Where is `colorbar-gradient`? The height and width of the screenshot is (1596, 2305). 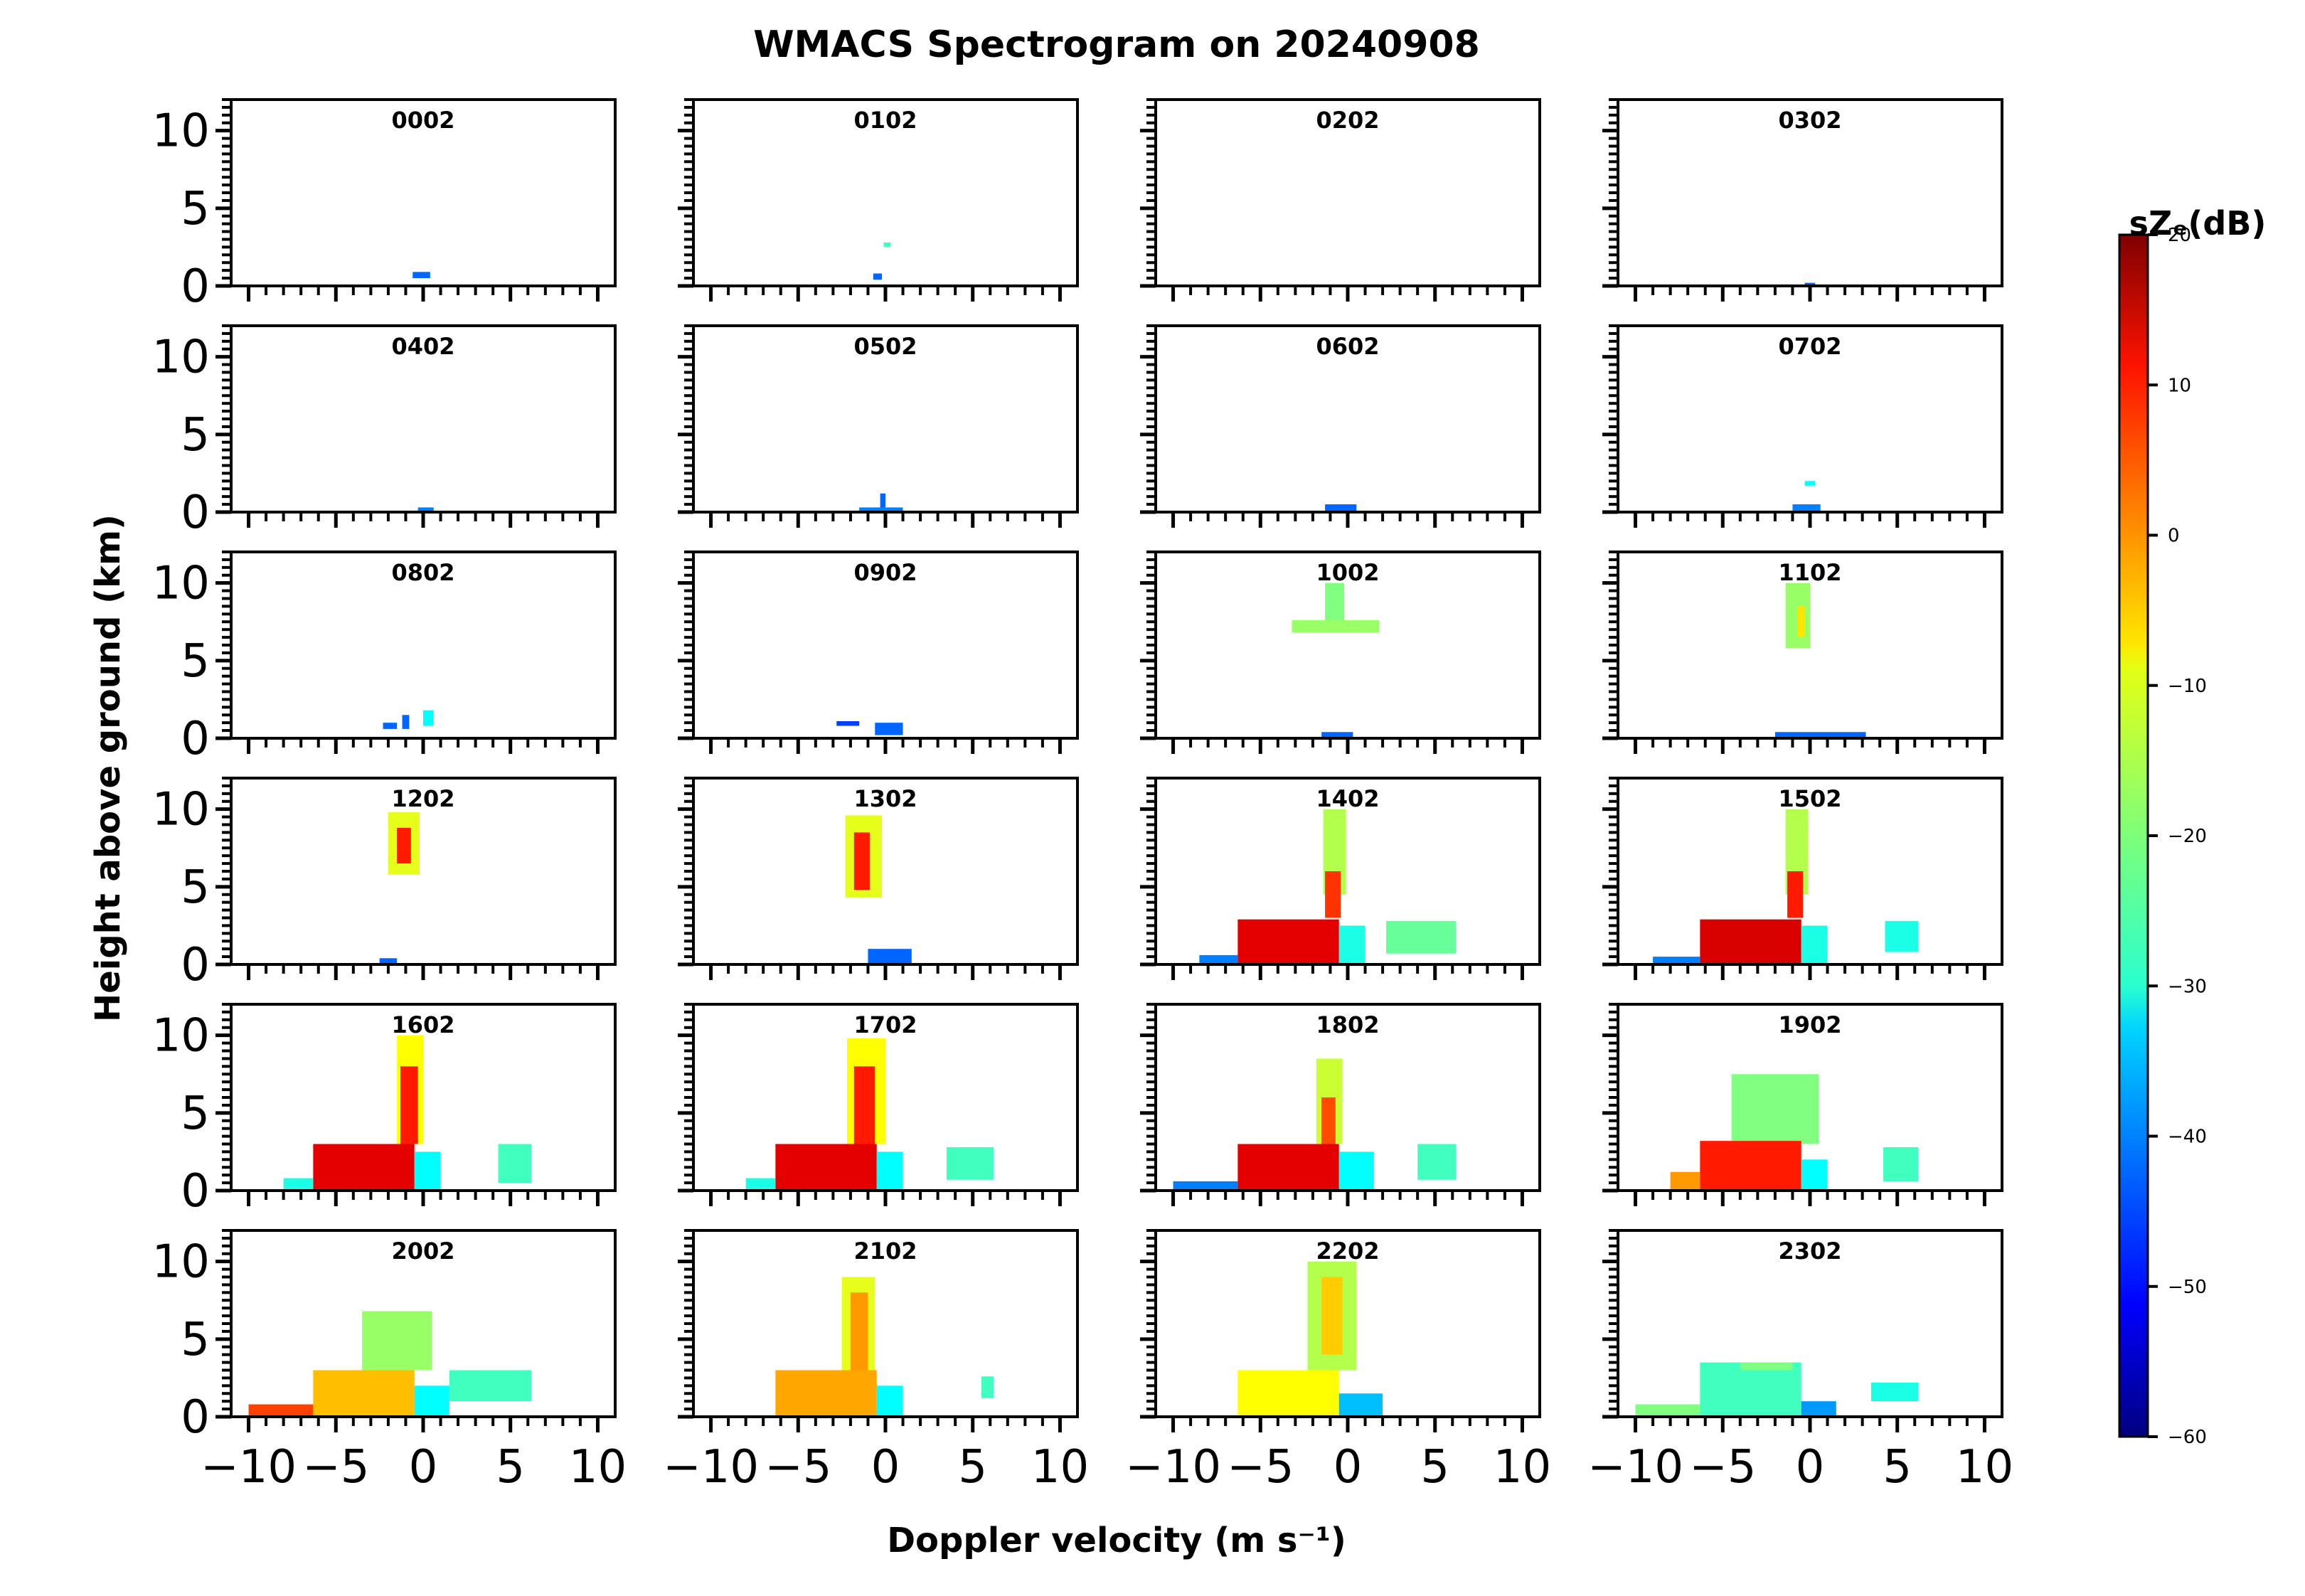 colorbar-gradient is located at coordinates (2133, 835).